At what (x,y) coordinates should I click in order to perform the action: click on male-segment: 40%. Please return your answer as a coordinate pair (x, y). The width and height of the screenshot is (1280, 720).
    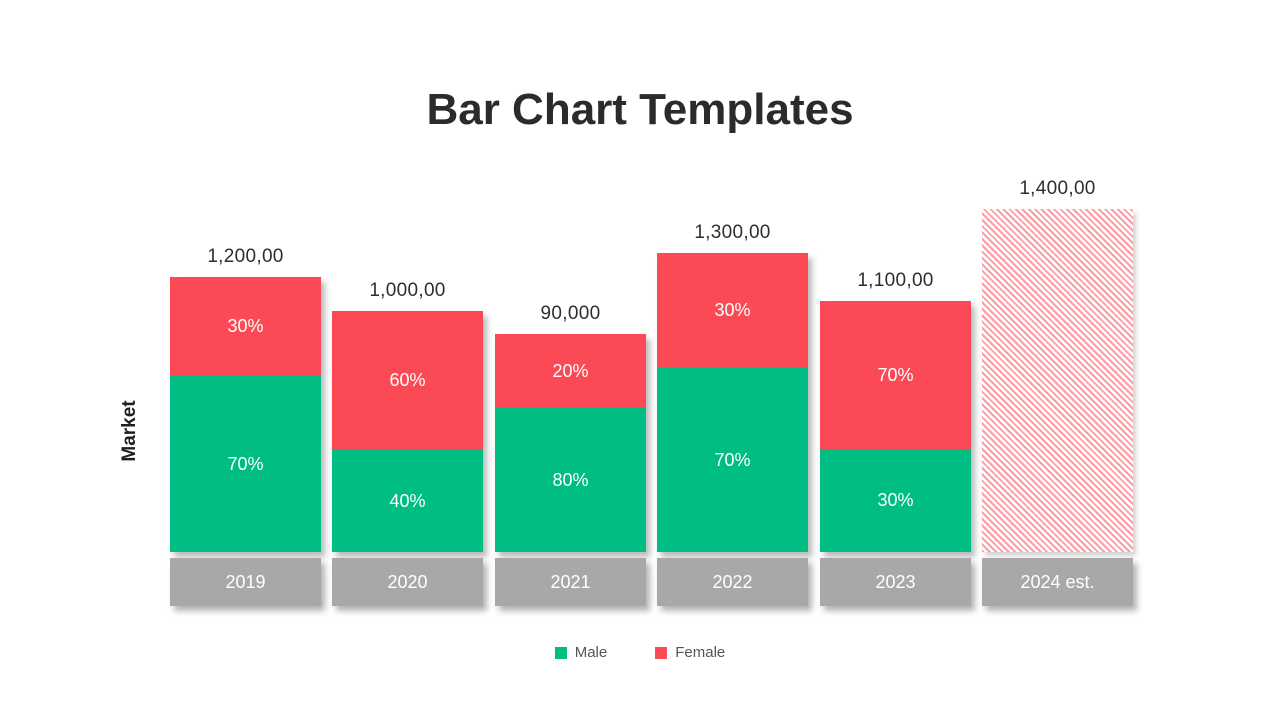
    Looking at the image, I should click on (407, 501).